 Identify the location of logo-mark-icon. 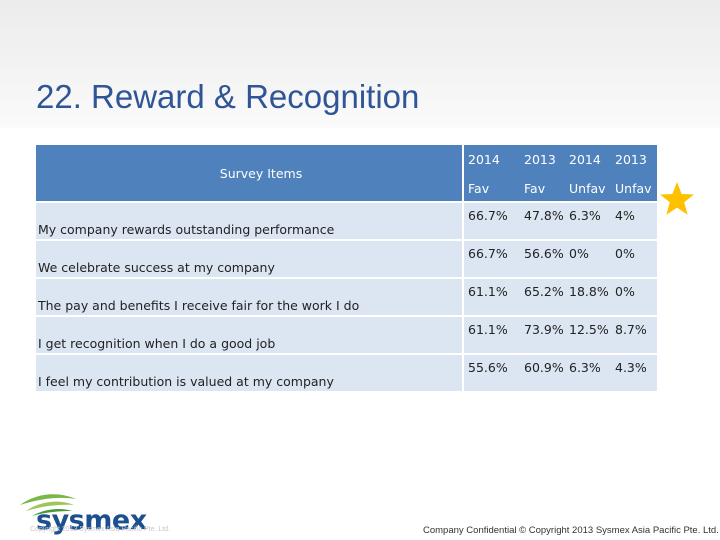
(48, 505).